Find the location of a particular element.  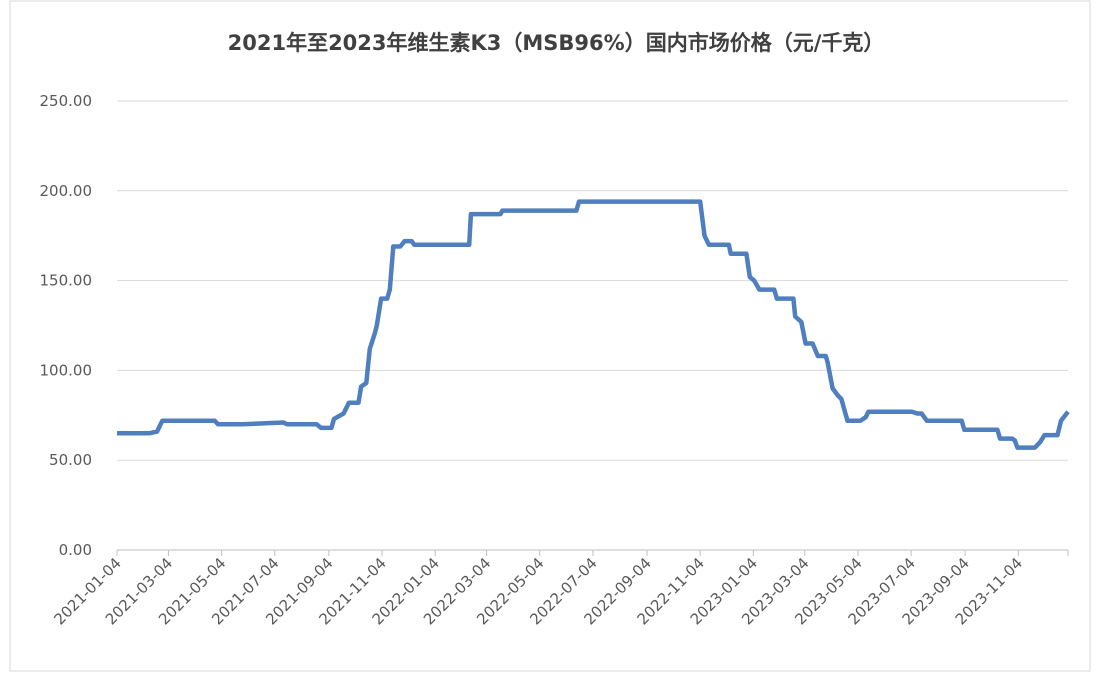

y-tick-label: 250.00 is located at coordinates (66, 101).